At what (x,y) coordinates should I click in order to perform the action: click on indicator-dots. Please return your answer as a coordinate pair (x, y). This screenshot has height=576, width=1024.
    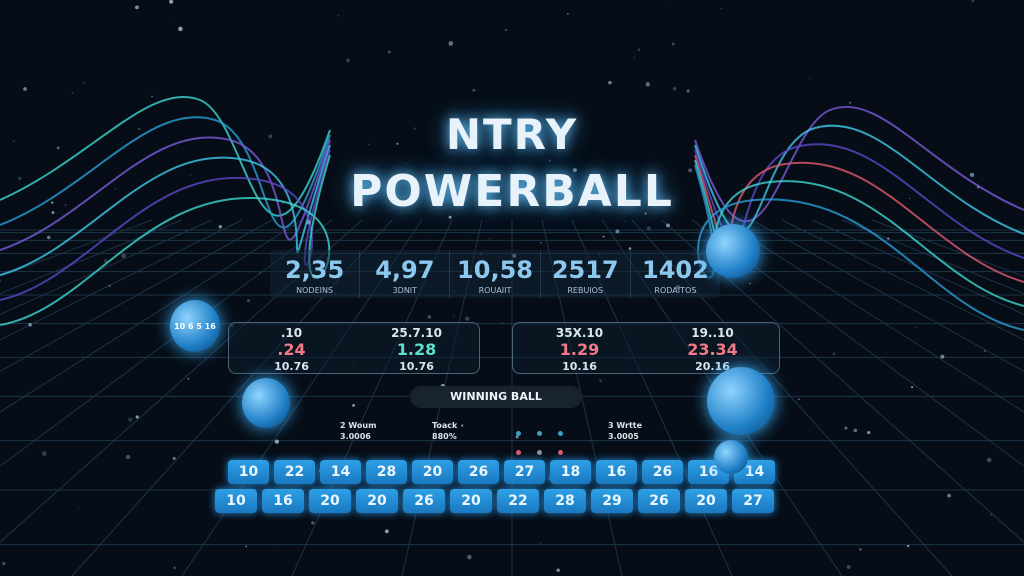
    Looking at the image, I should click on (543, 443).